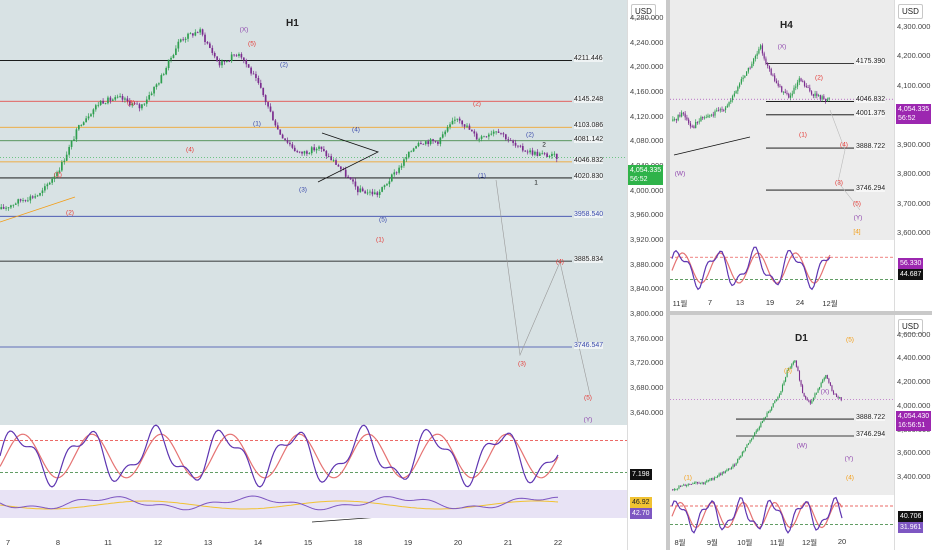 Image resolution: width=932 pixels, height=550 pixels. I want to click on h1-y-tick: 4,080.000, so click(647, 141).